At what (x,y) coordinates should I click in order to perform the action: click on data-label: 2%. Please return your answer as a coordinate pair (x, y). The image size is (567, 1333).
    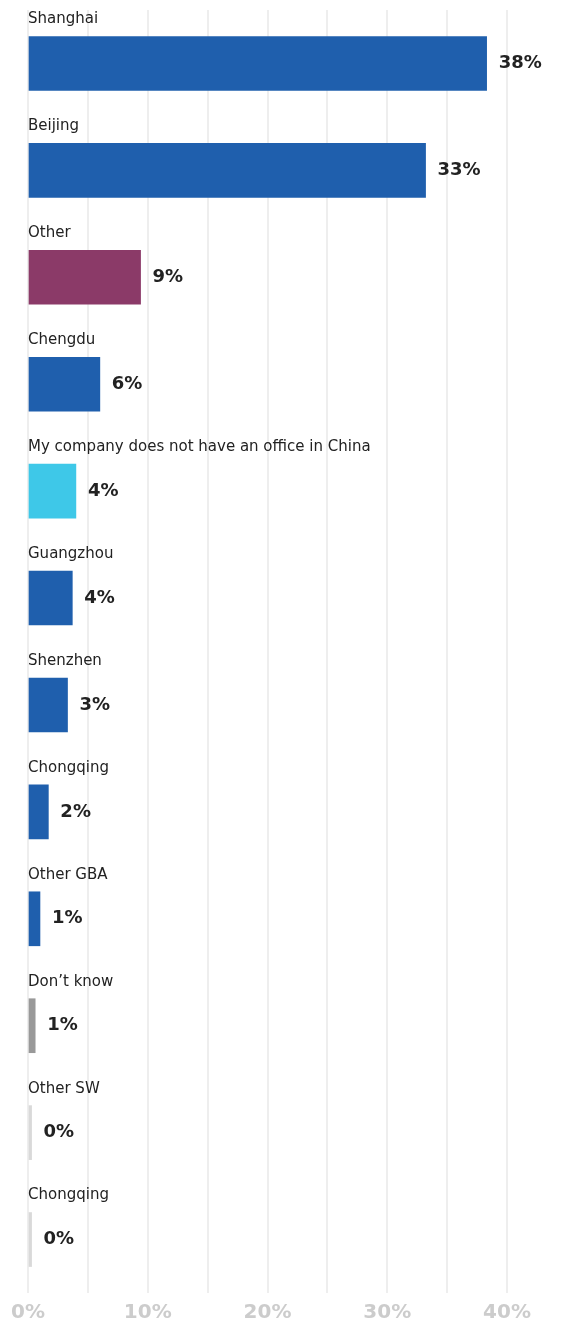
    Looking at the image, I should click on (75, 810).